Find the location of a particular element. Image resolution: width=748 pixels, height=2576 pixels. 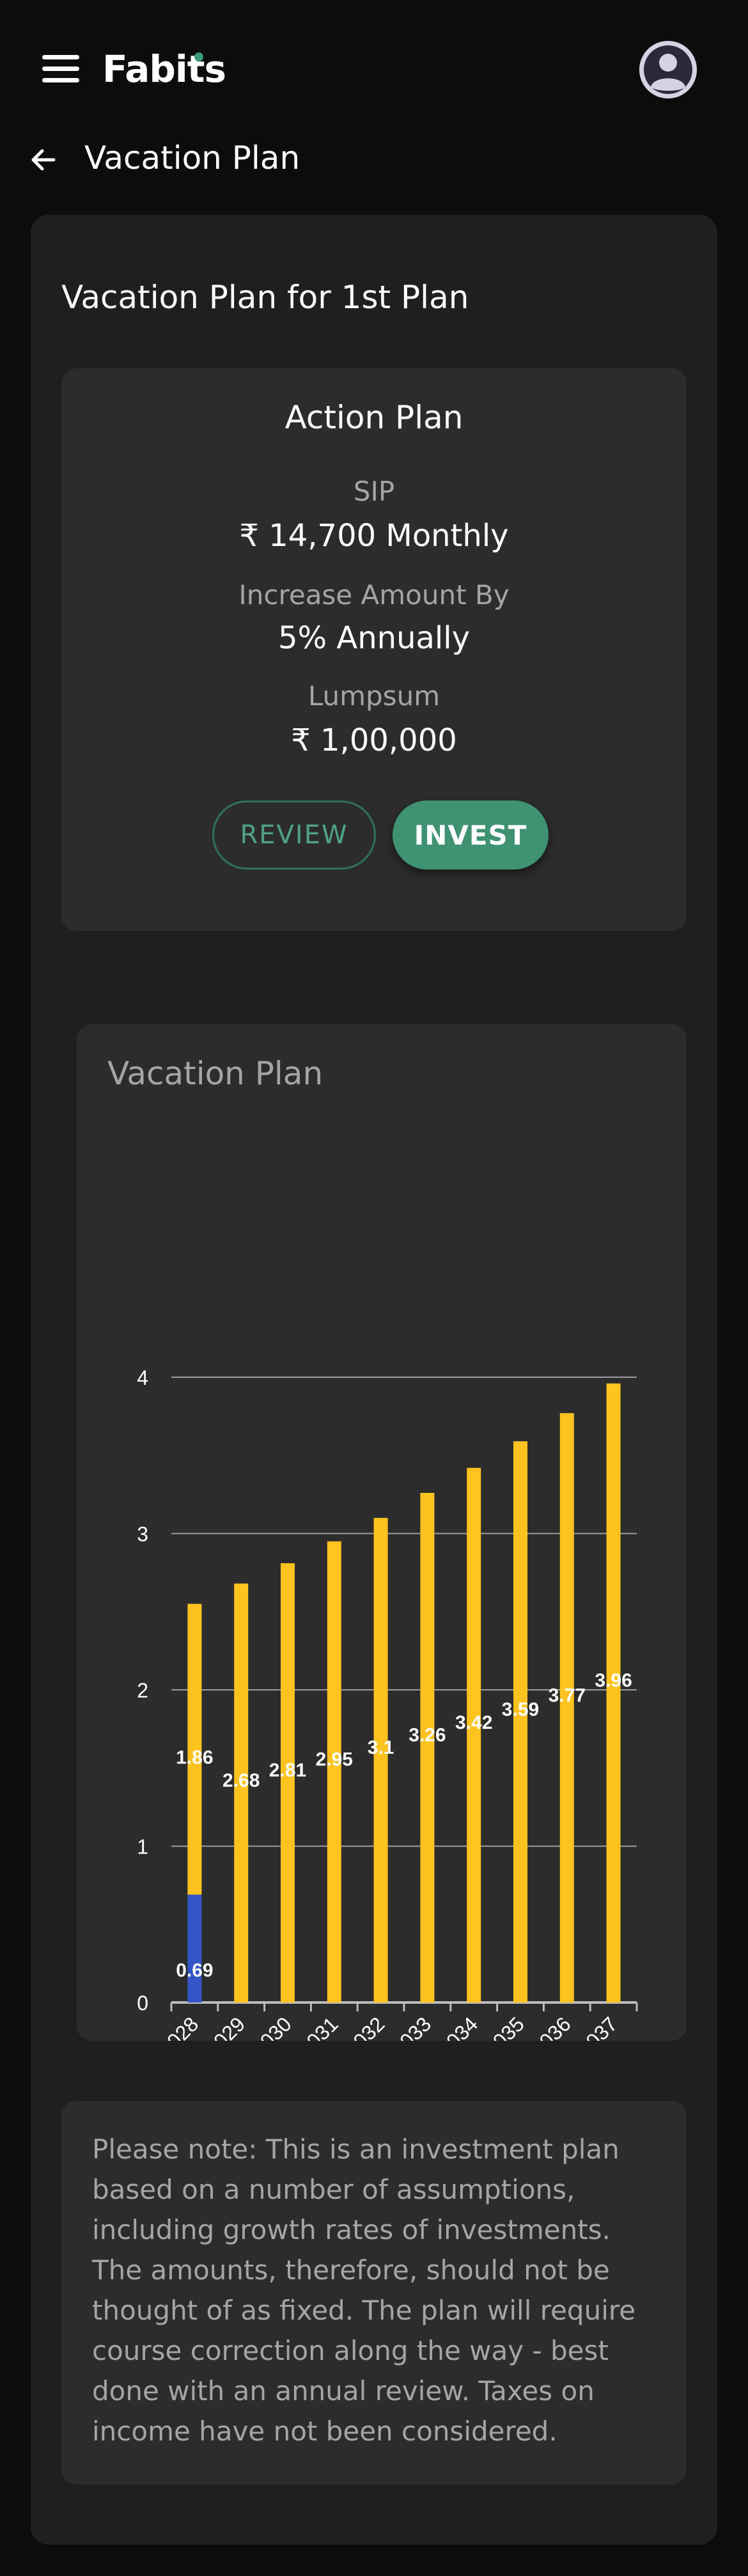

brand-name: Fabits is located at coordinates (164, 69).